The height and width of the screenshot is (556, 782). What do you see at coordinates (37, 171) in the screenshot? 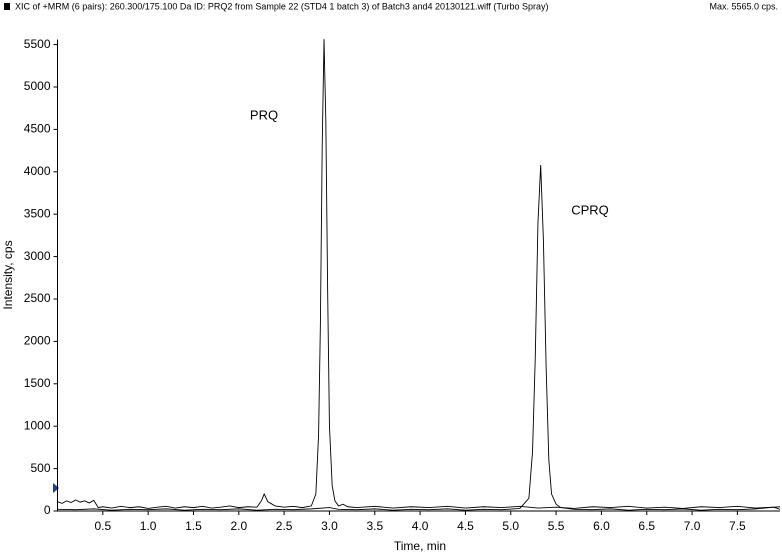
I see `y-tick-label: 4000` at bounding box center [37, 171].